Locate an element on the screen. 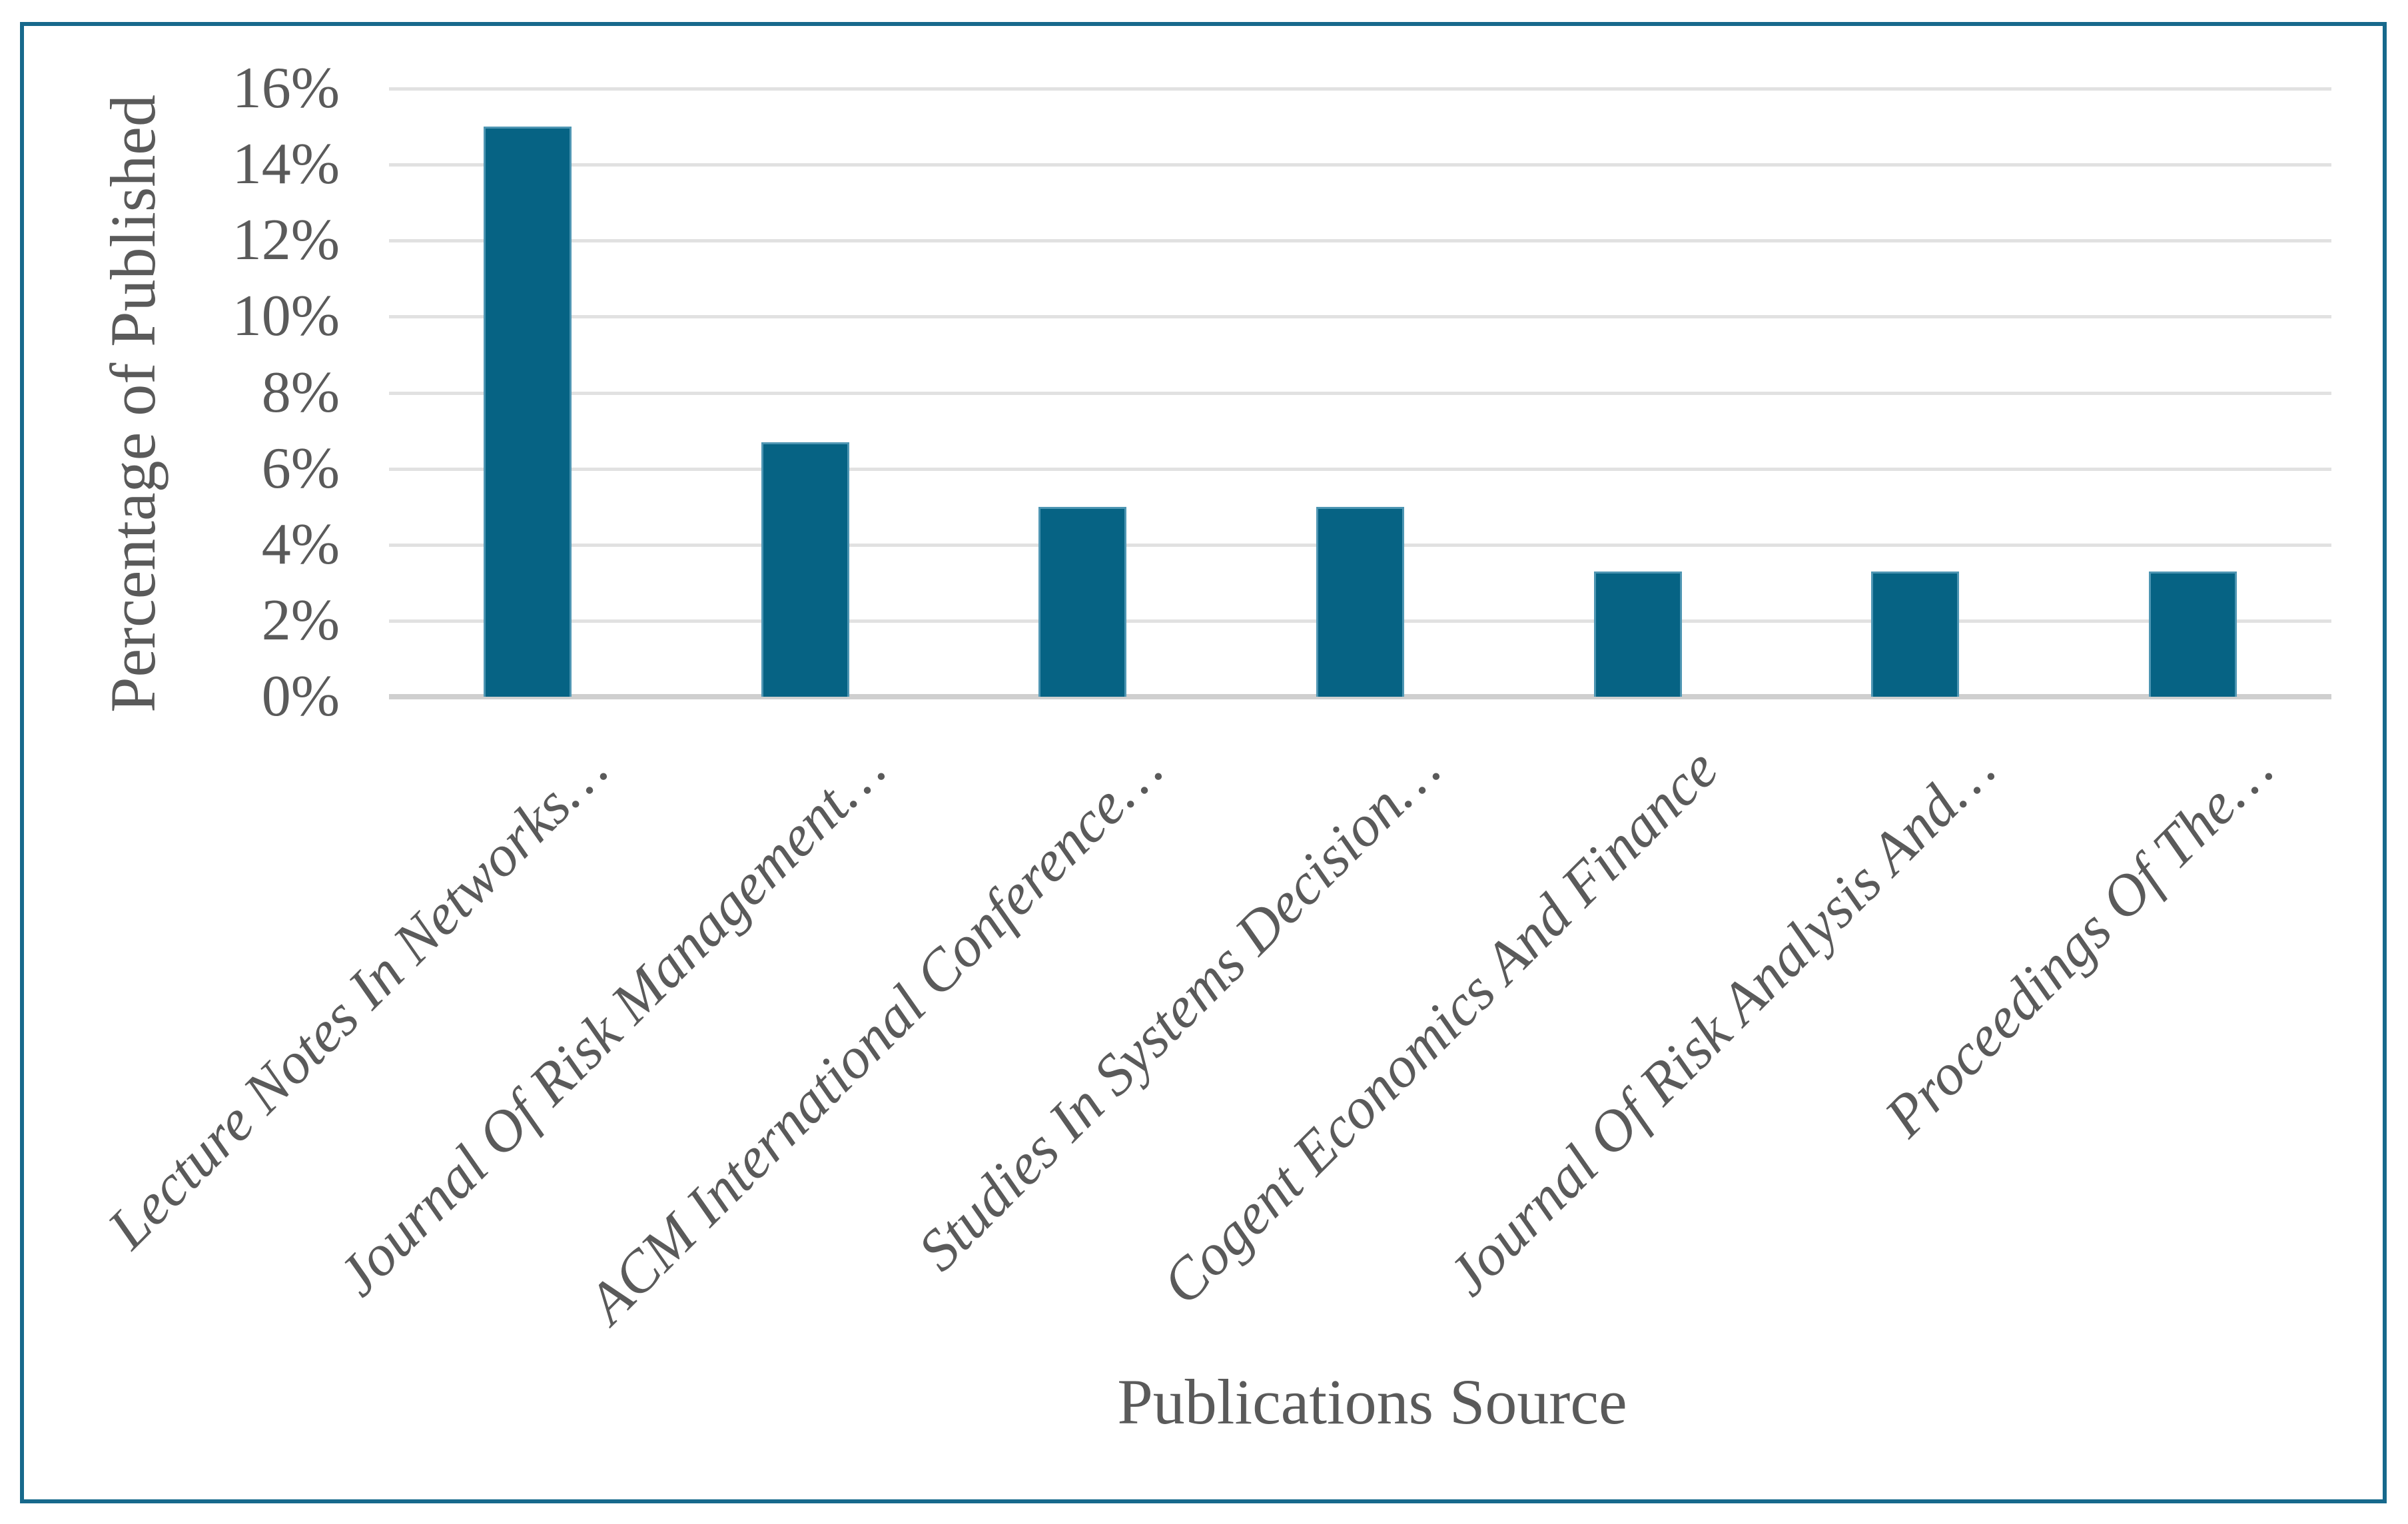 Image resolution: width=2408 pixels, height=1524 pixels. x-axis-line is located at coordinates (1360, 696).